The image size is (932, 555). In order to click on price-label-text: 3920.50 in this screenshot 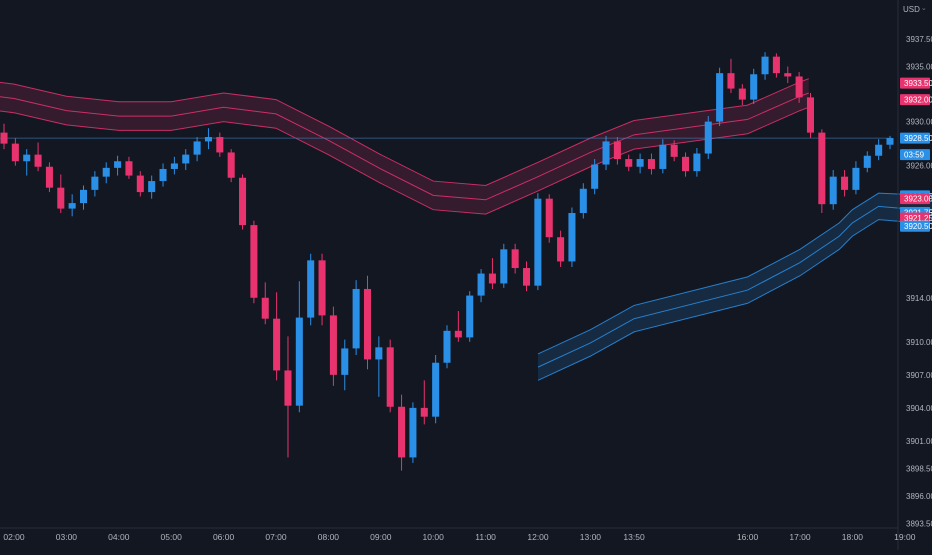, I will do `click(918, 226)`.